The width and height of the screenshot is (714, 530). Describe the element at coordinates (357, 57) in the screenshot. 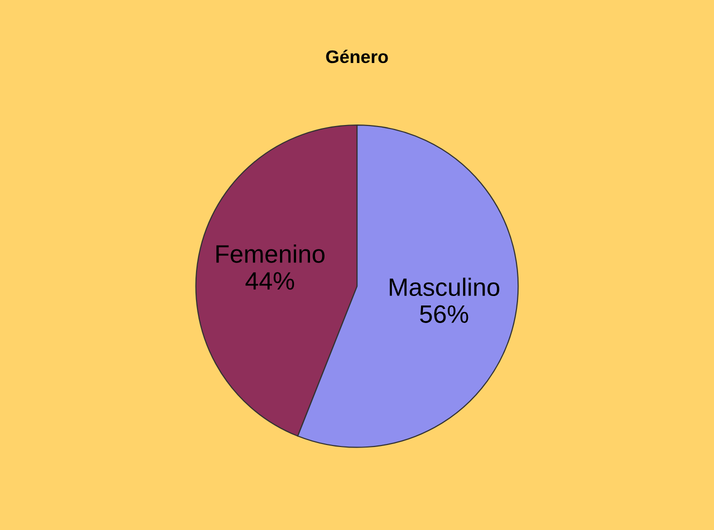

I see `chart-title: Género` at that location.